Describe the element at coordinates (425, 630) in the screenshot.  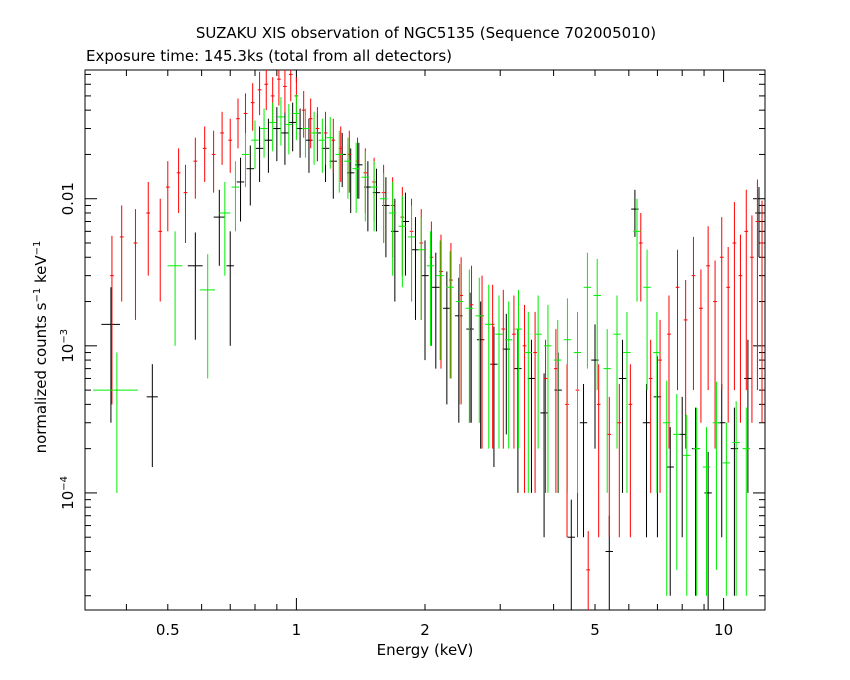
I see `x-tick-label: 2` at that location.